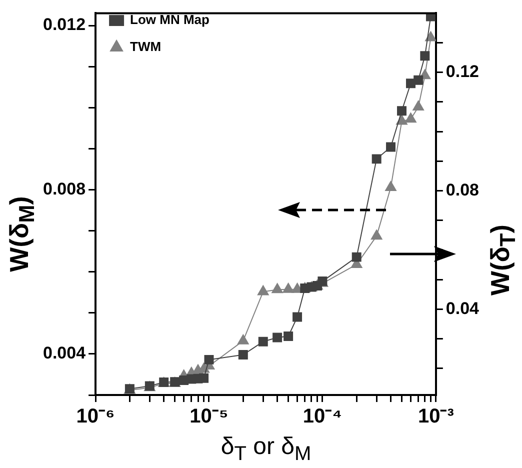 This screenshot has height=468, width=522. I want to click on y-tick-label: 0.004, so click(64, 353).